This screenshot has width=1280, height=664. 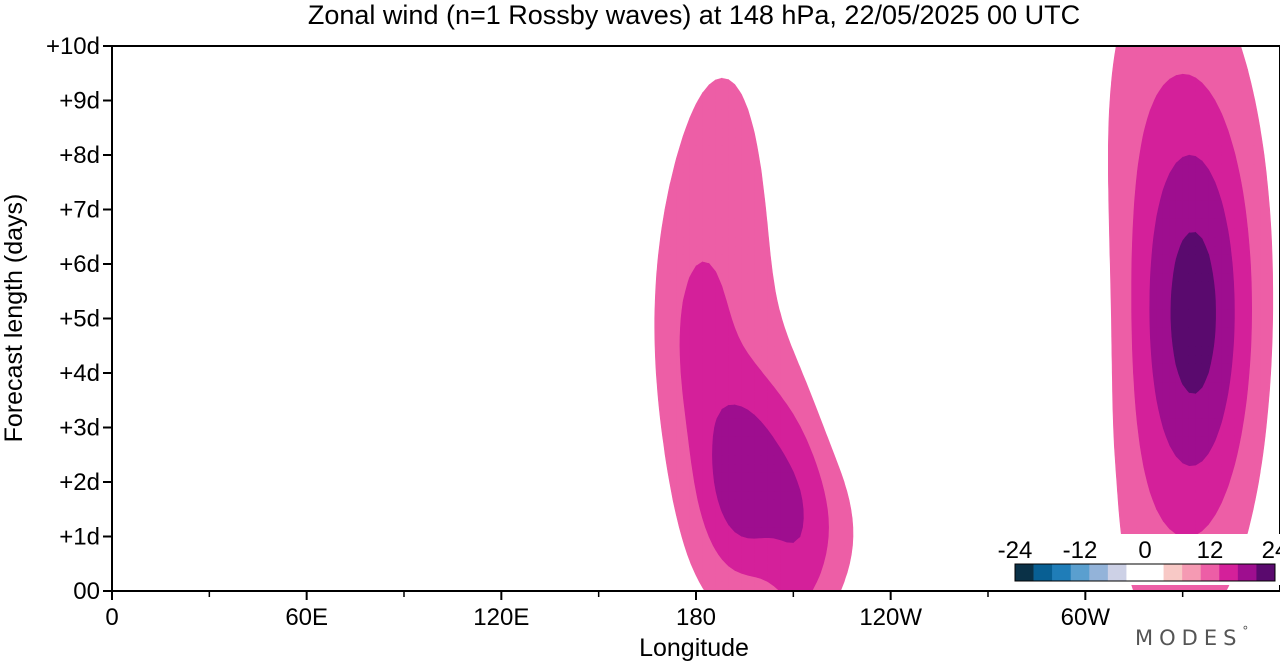 What do you see at coordinates (1194, 637) in the screenshot?
I see `modes-logo: MODES°` at bounding box center [1194, 637].